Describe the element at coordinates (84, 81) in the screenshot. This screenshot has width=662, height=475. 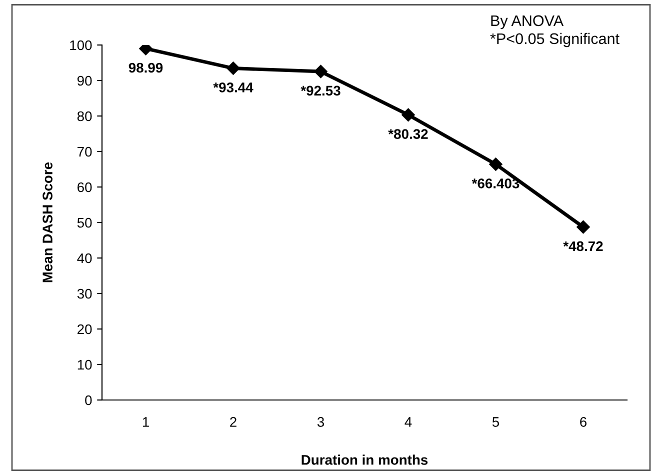
I see `y-tick-label: 90` at that location.